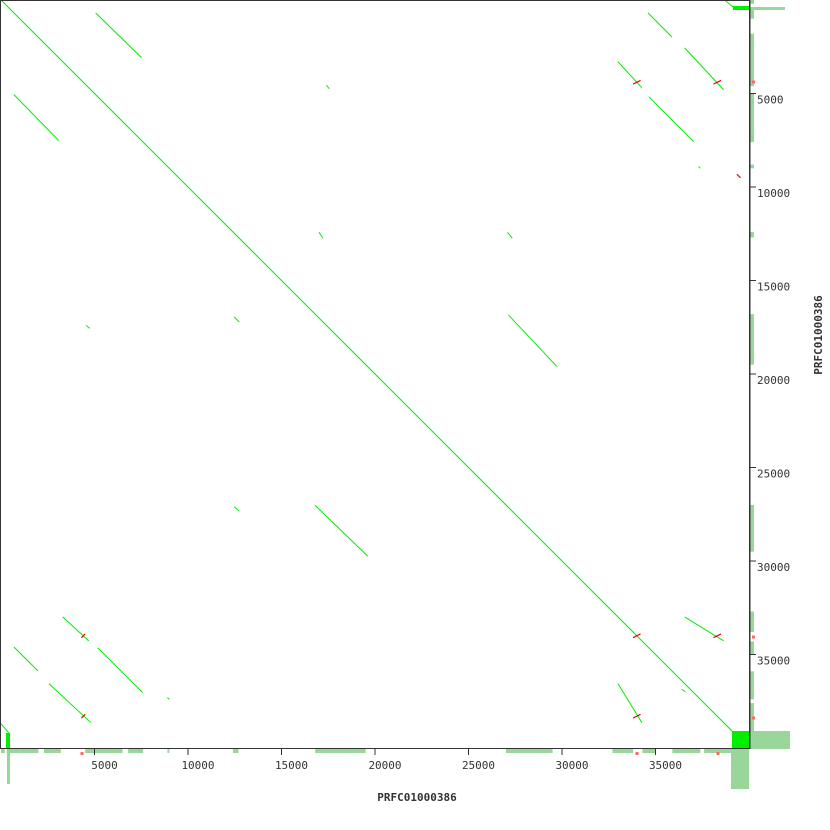 The image size is (830, 830). I want to click on coverage-pileup-y, so click(770, 740).